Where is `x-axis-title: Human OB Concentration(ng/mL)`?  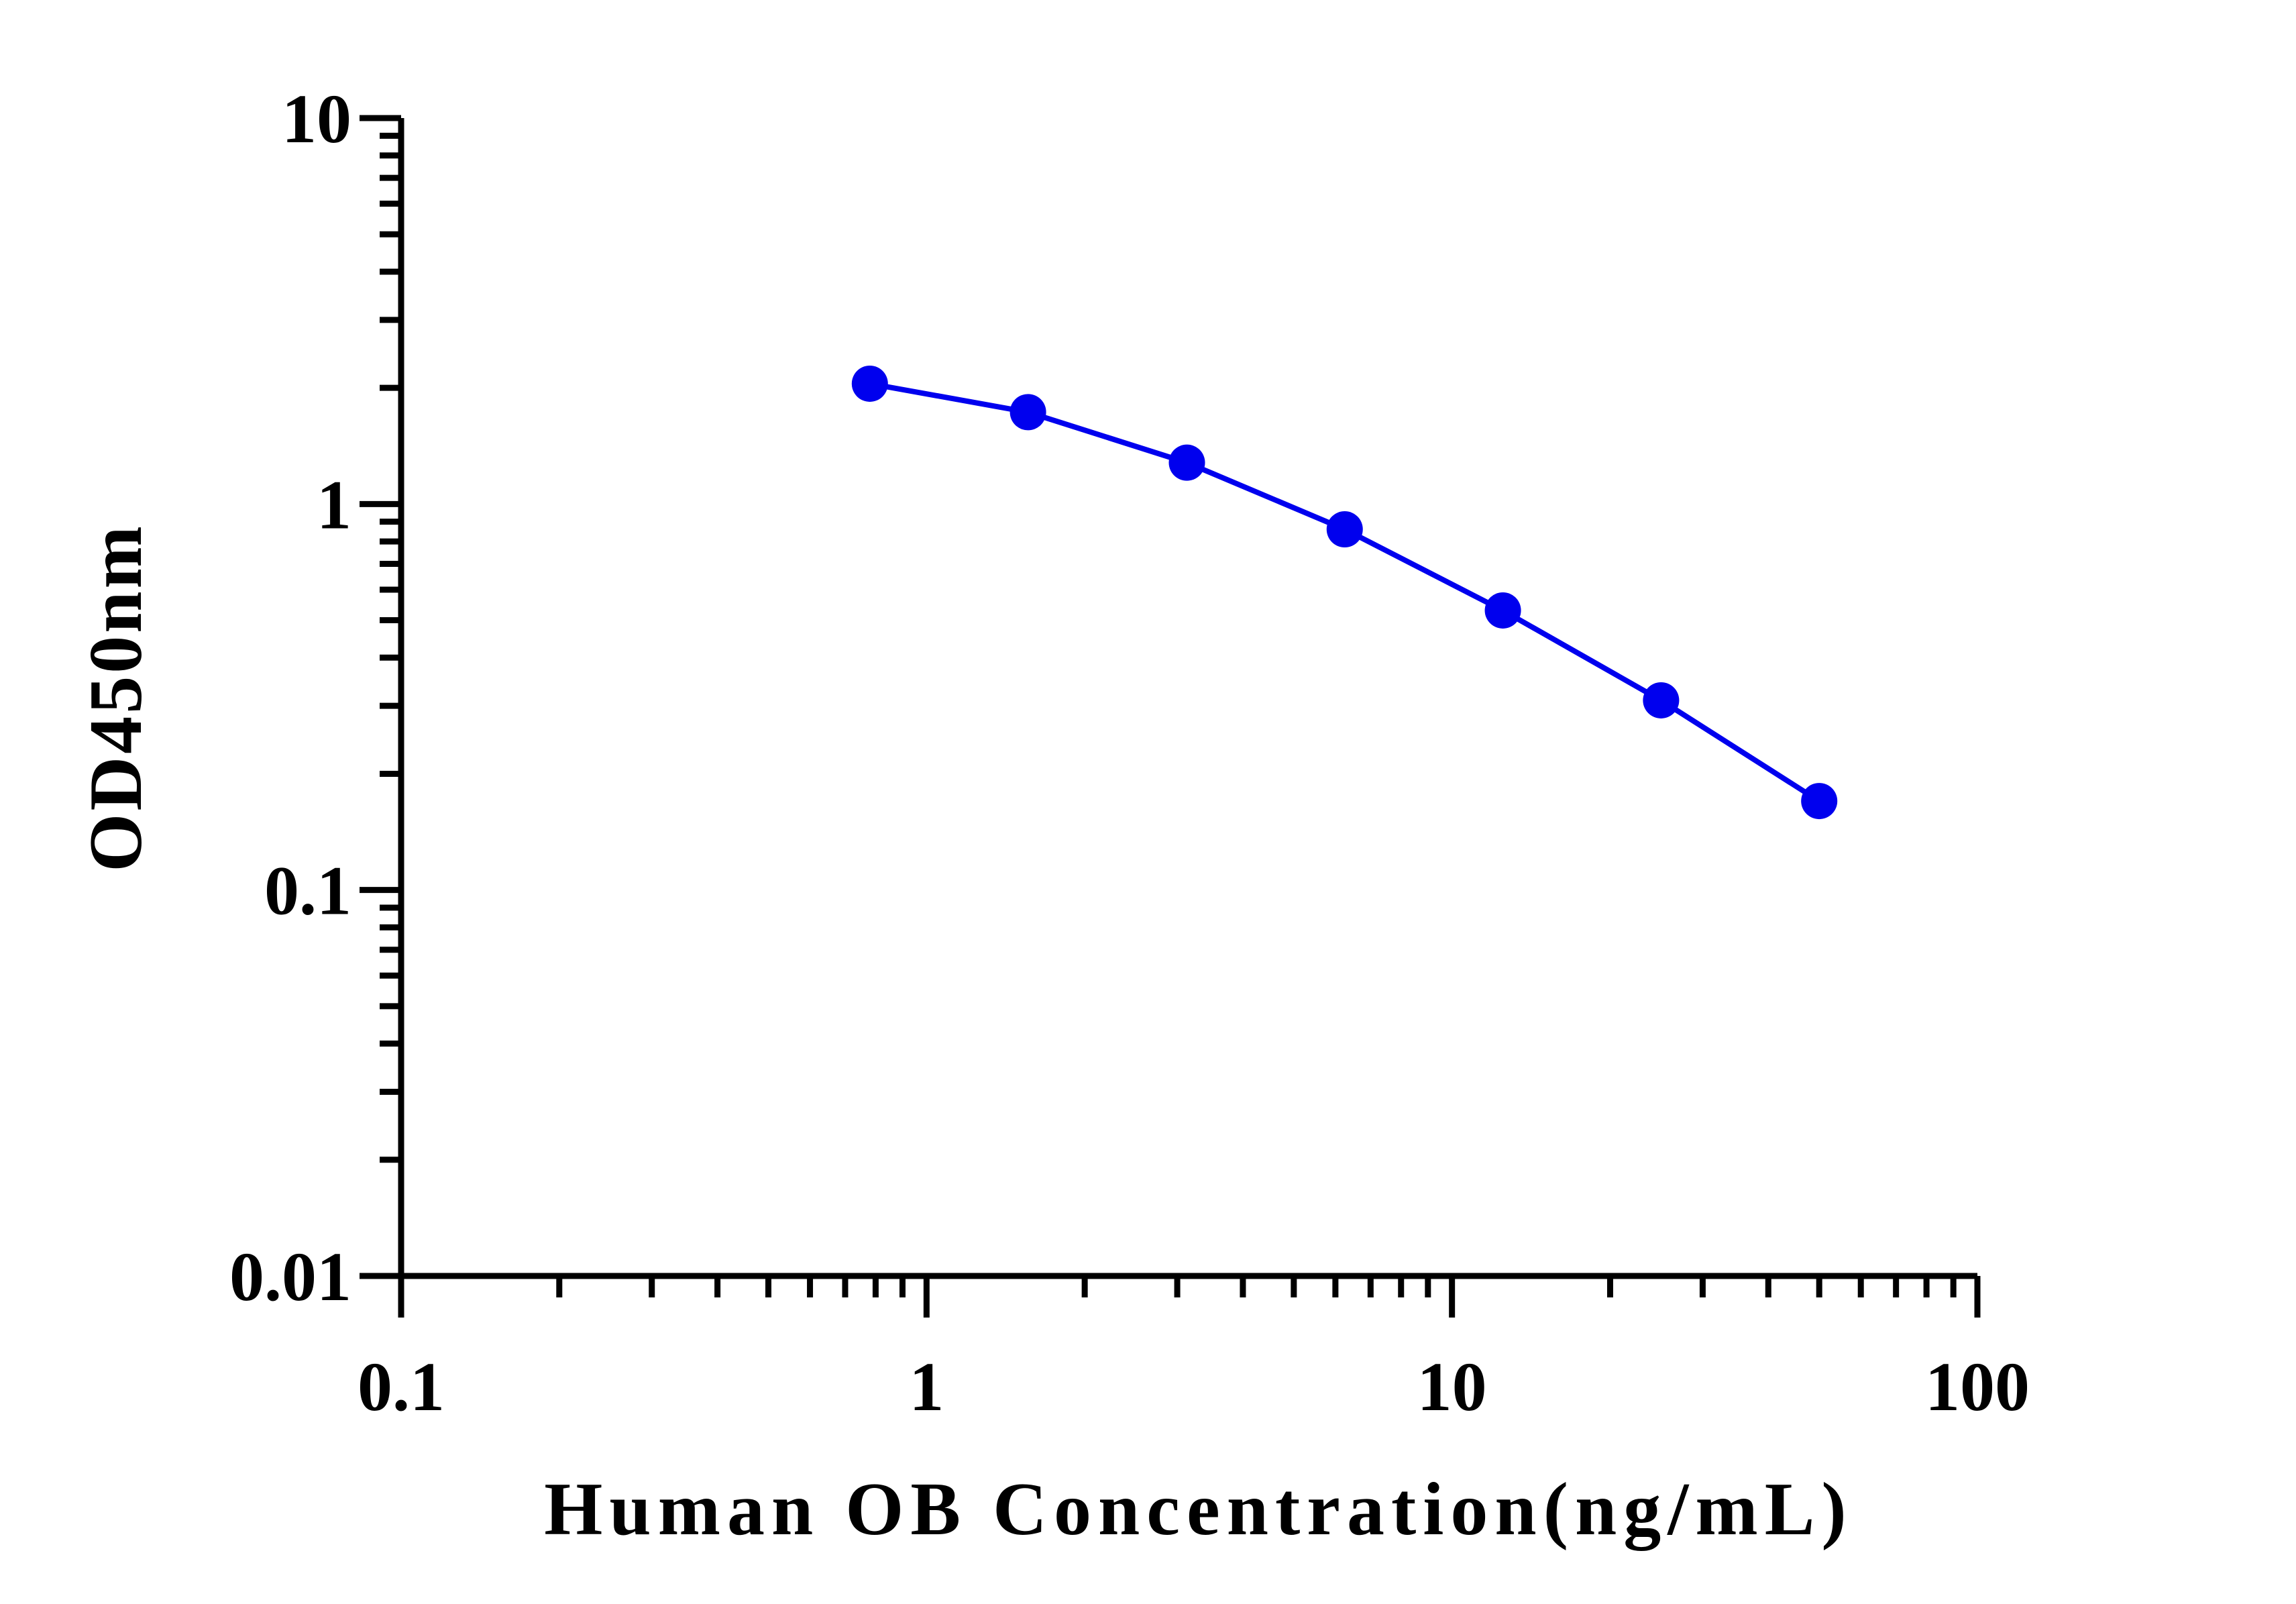
x-axis-title: Human OB Concentration(ng/mL) is located at coordinates (1198, 1509).